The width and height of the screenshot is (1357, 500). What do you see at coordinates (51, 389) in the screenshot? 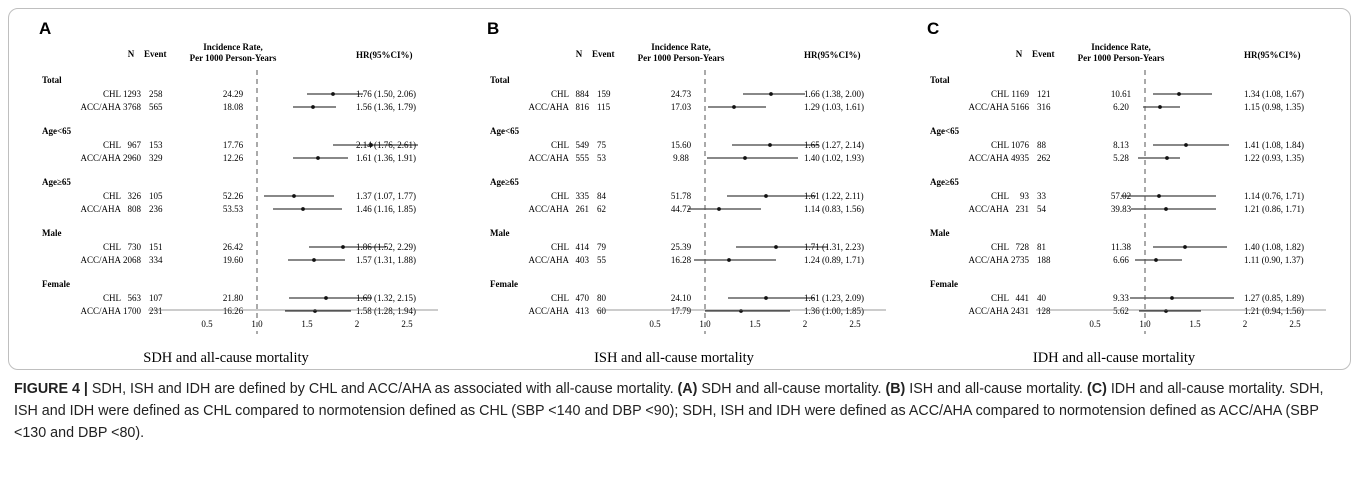
I see `caption-figure-label: FIGURE 4 |` at bounding box center [51, 389].